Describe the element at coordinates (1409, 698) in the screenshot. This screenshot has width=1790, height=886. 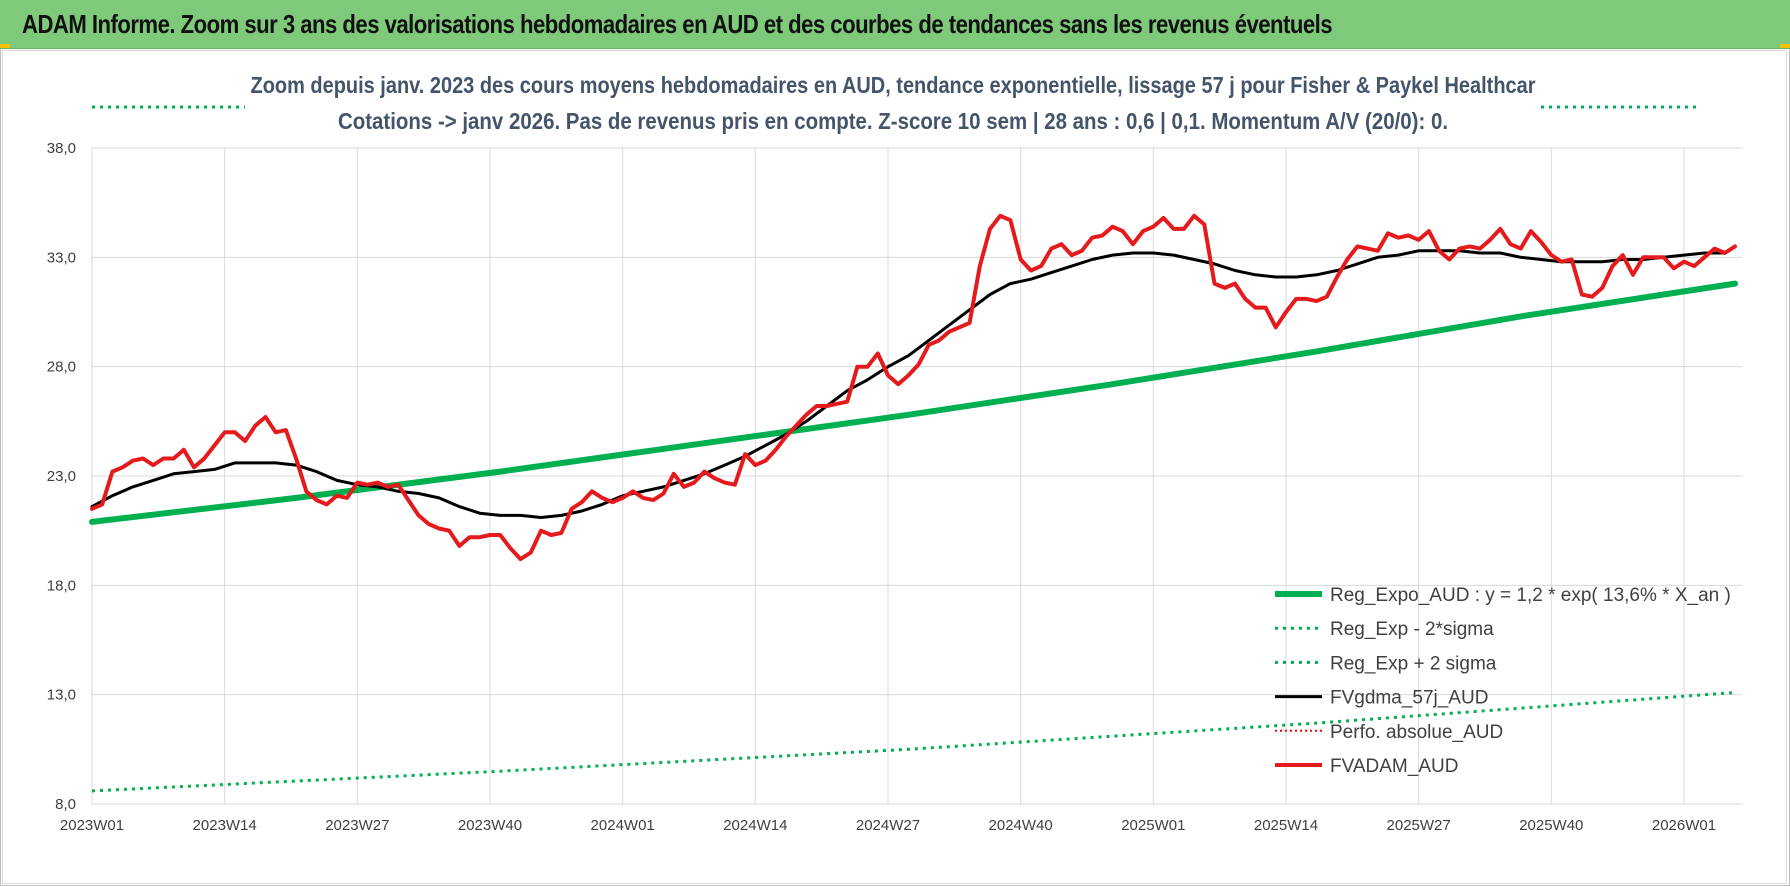
I see `legend-label: FVgdma_57j_AUD` at that location.